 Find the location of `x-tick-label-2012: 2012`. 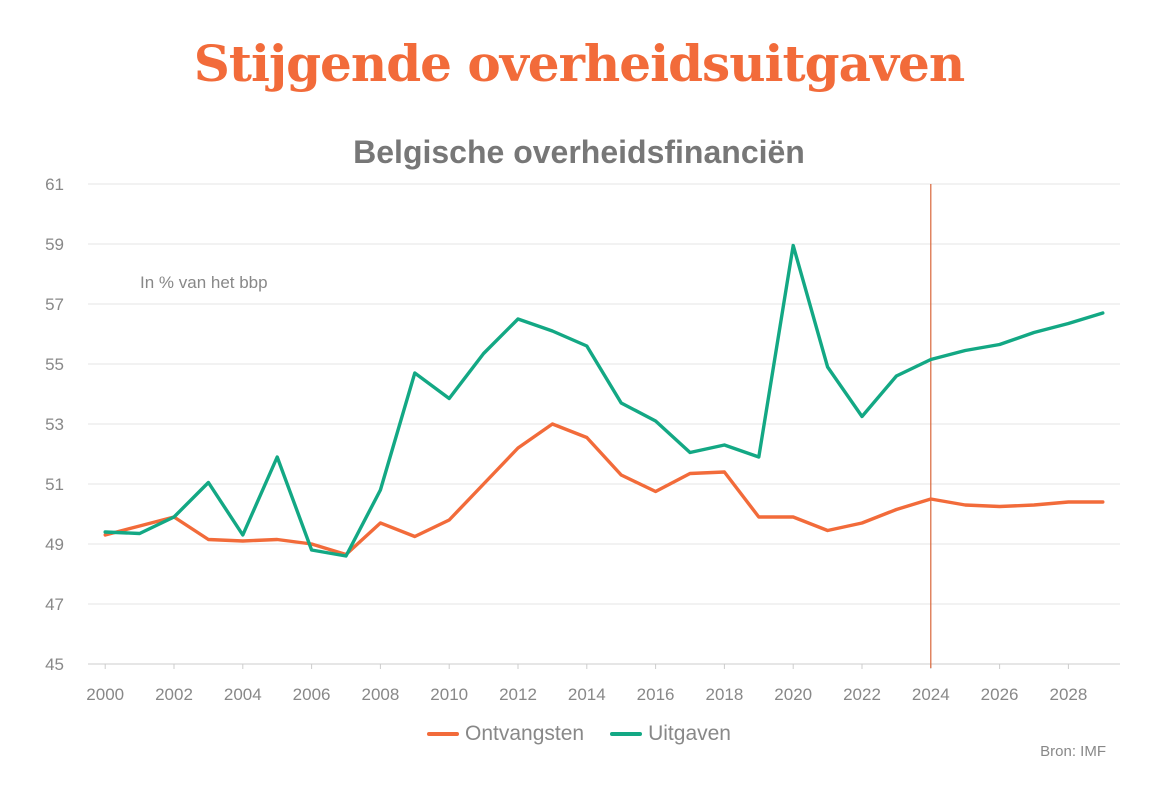

x-tick-label-2012: 2012 is located at coordinates (518, 694).